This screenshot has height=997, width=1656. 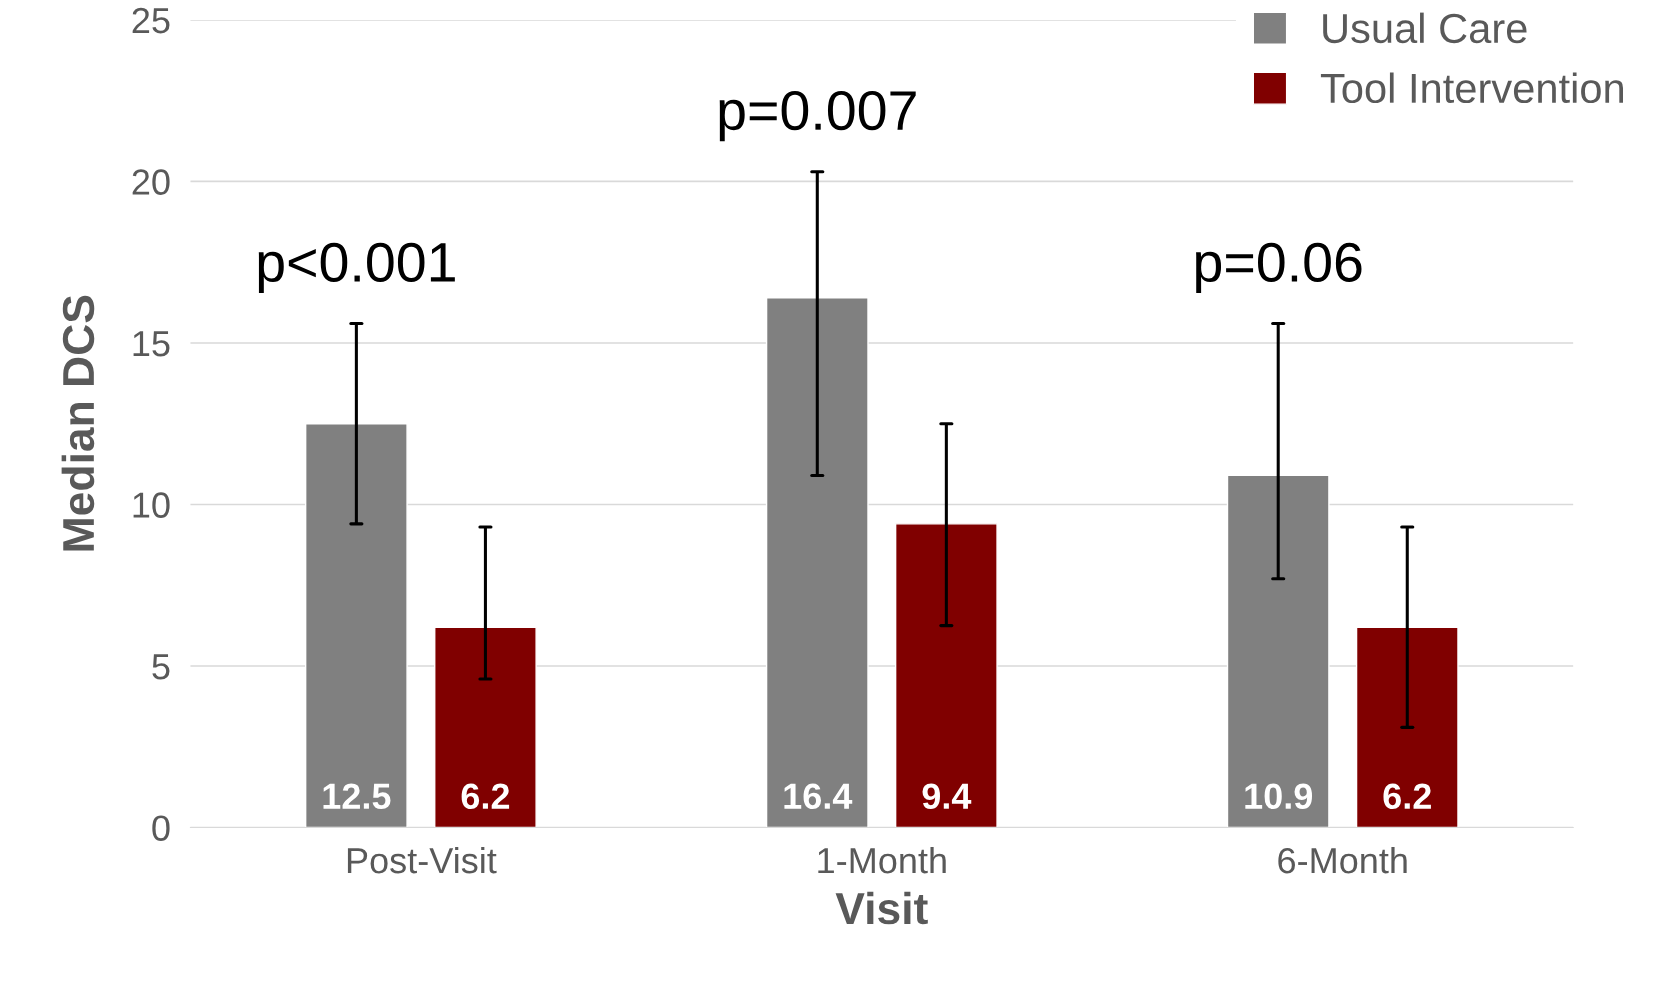 What do you see at coordinates (1425, 28) in the screenshot?
I see `legend-label: Usual Care` at bounding box center [1425, 28].